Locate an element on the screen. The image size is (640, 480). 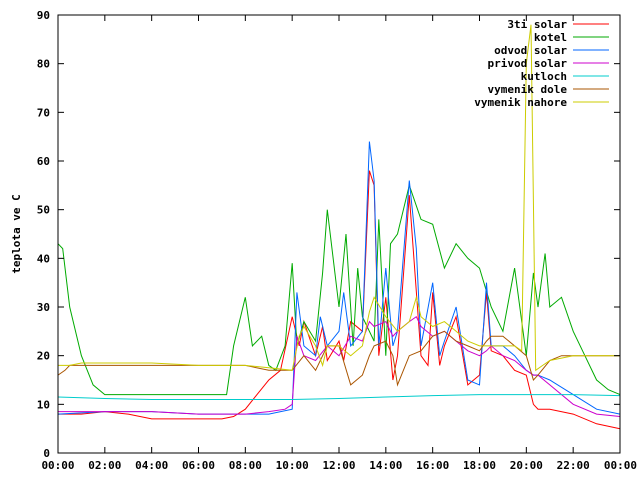
y-tick-label: 80 is located at coordinates (43, 64).